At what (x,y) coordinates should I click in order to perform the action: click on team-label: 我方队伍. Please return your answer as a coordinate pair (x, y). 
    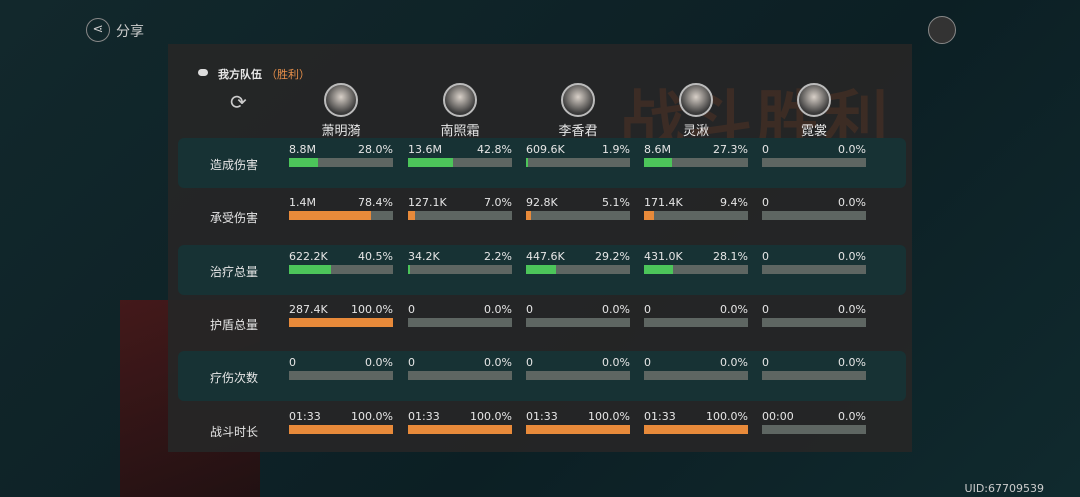
    Looking at the image, I should click on (240, 74).